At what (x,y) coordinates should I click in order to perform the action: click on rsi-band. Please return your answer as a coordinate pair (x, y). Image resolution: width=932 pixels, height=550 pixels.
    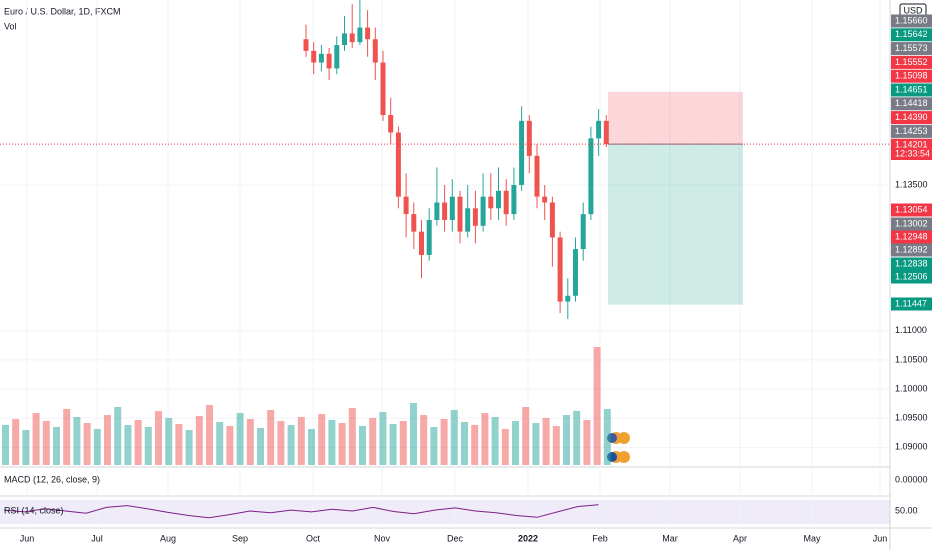
    Looking at the image, I should click on (445, 512).